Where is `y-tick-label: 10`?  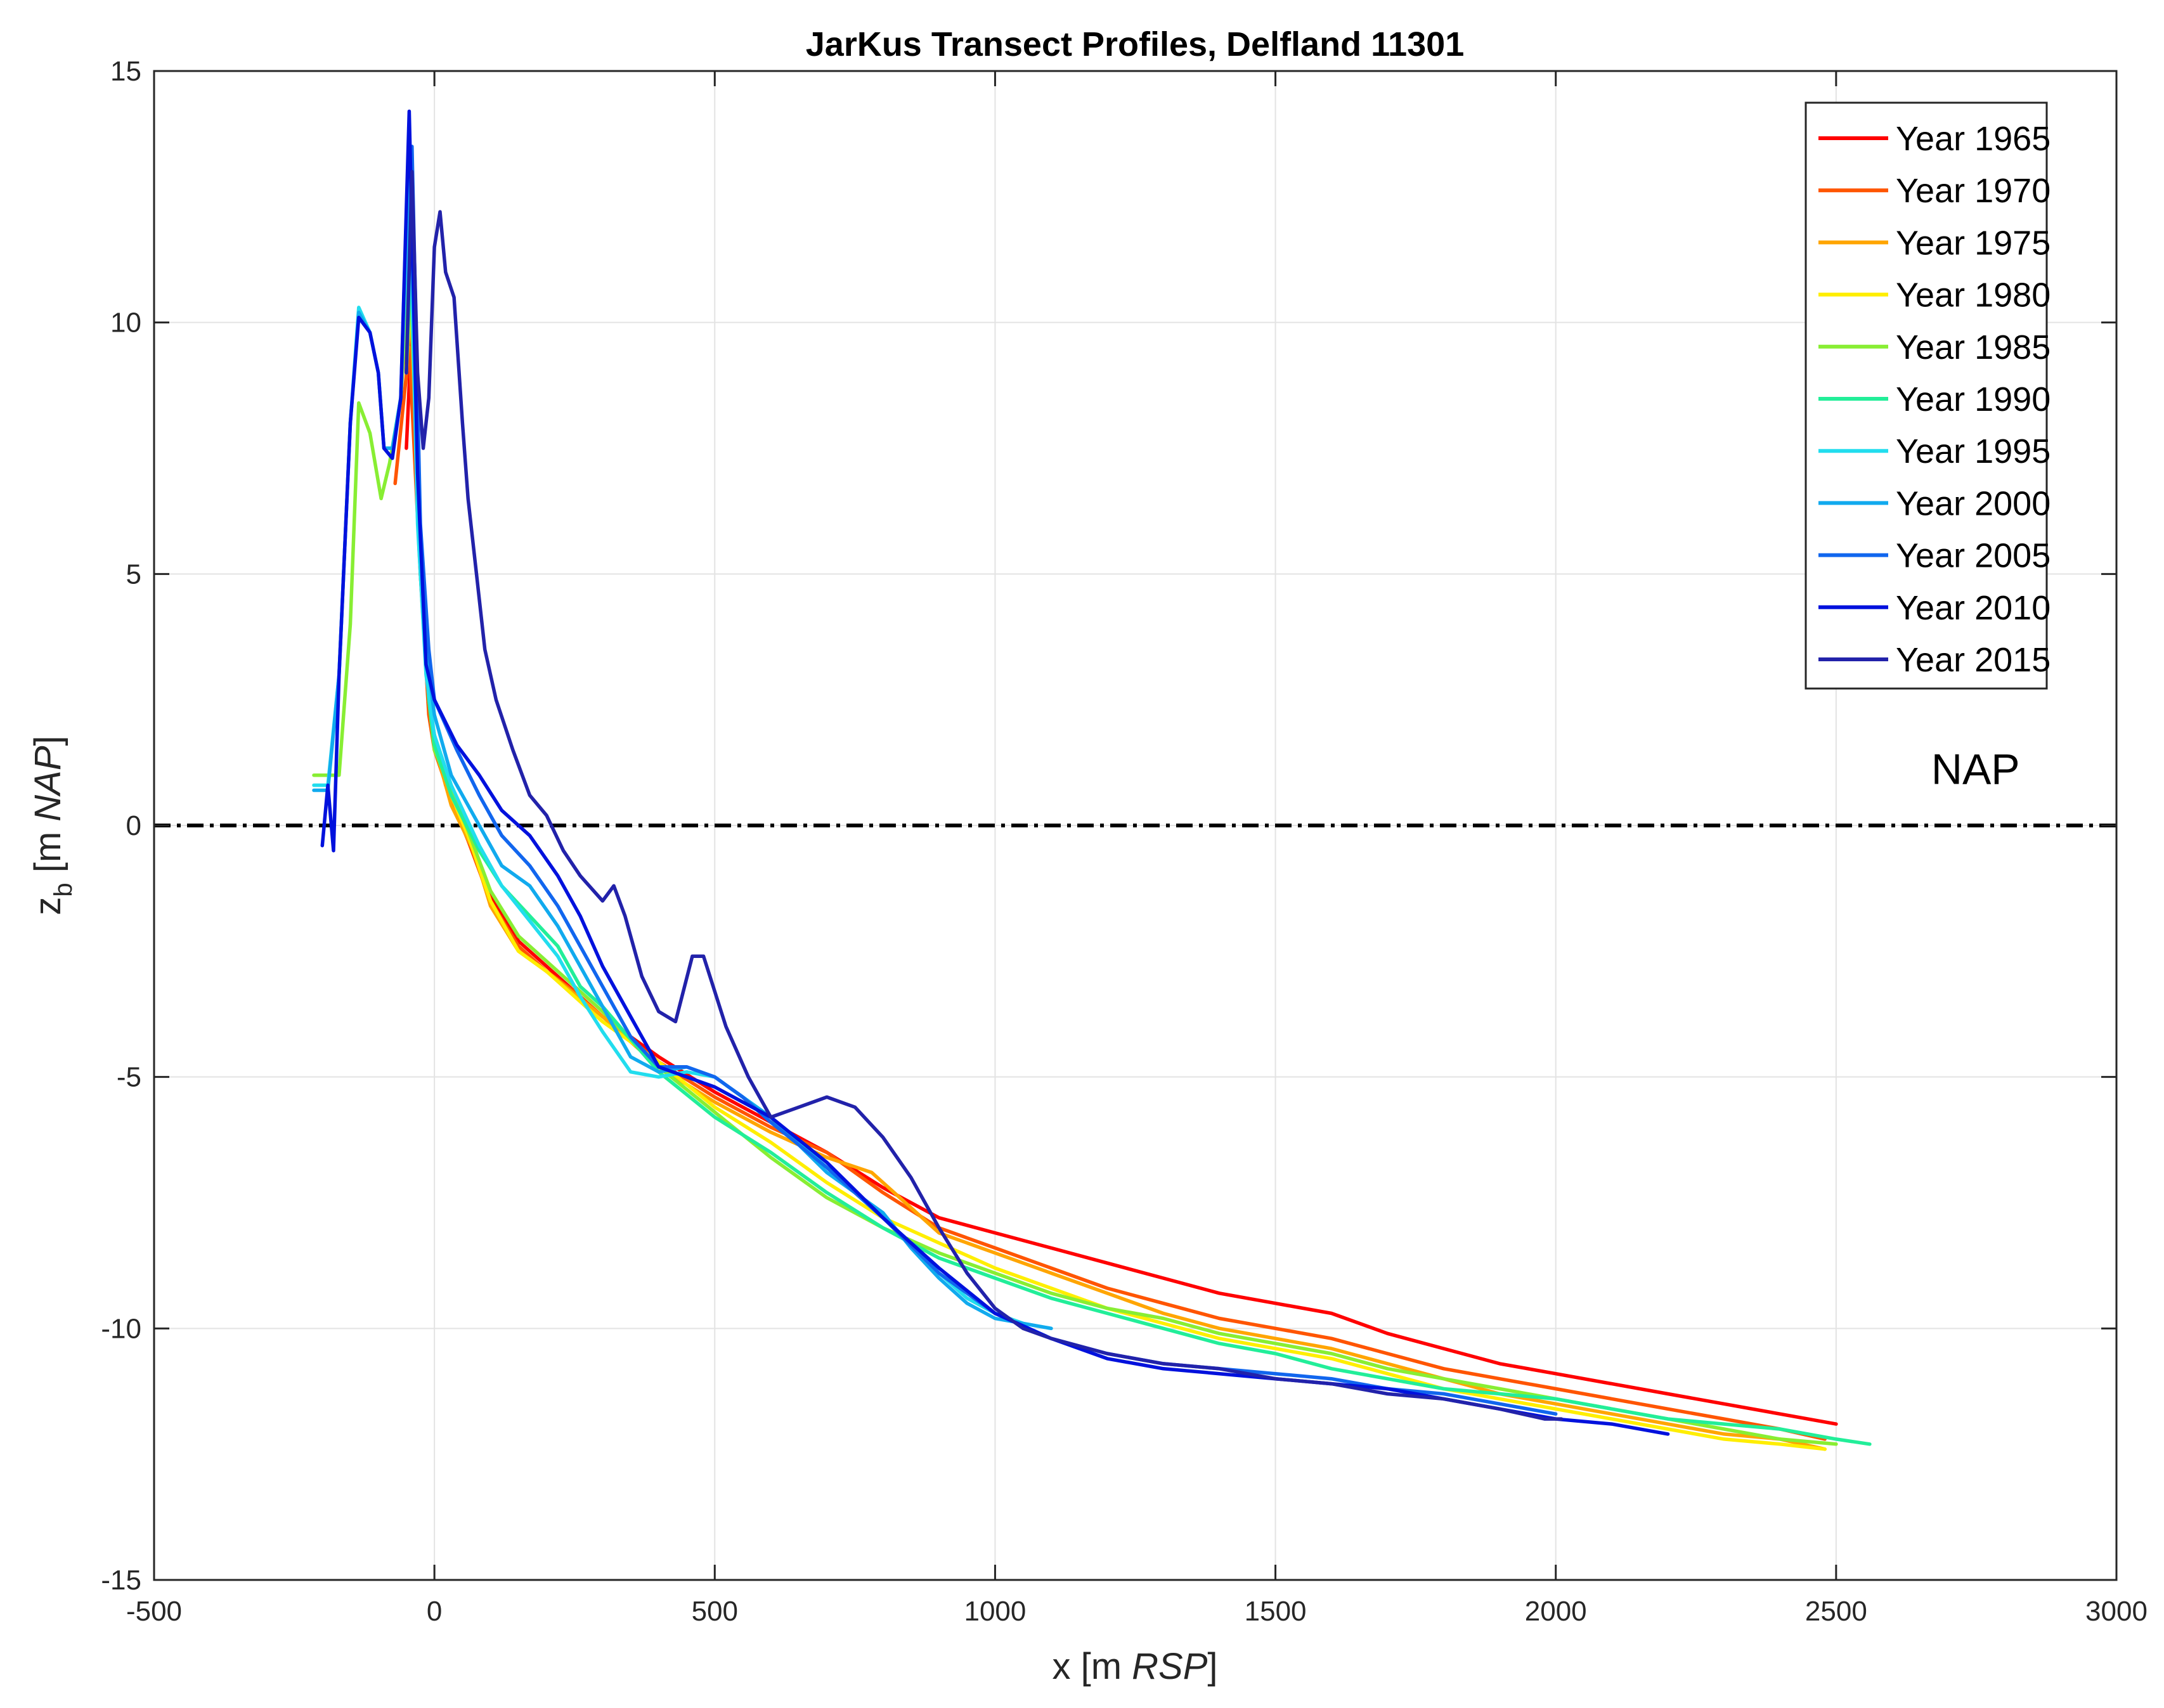 y-tick-label: 10 is located at coordinates (125, 323).